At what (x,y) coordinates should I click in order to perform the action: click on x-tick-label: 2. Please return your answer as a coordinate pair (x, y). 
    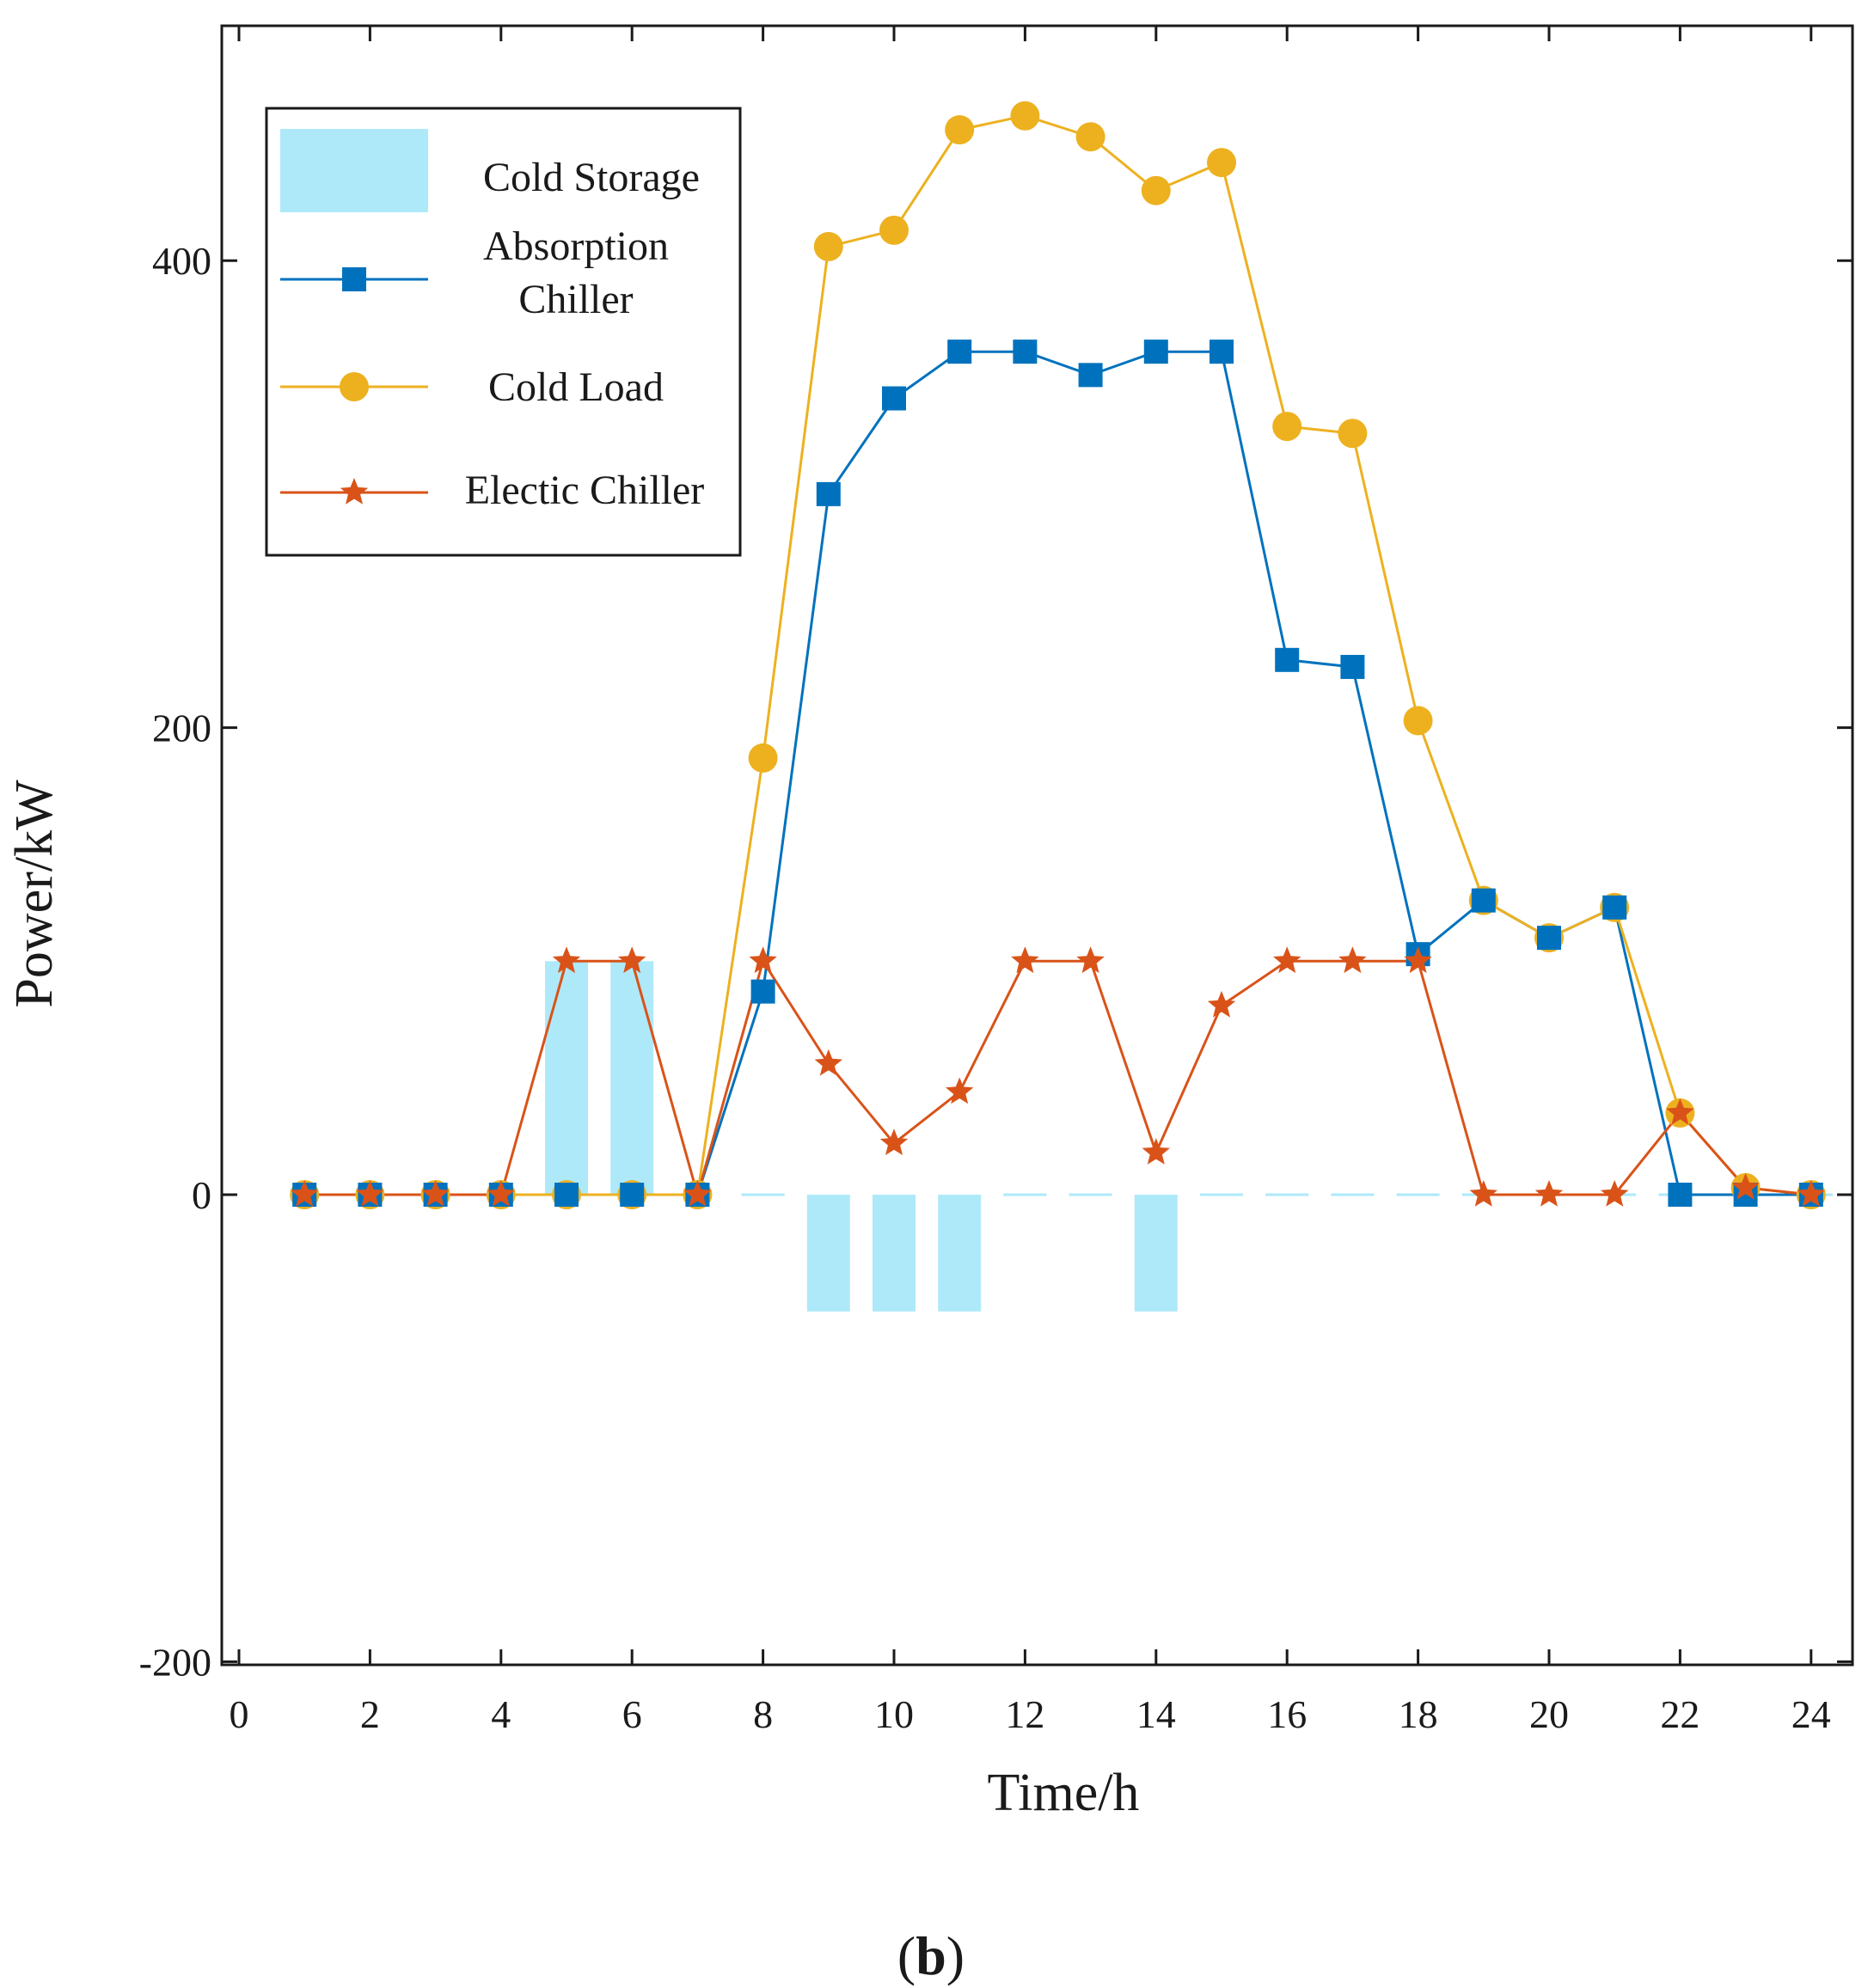
    Looking at the image, I should click on (370, 1714).